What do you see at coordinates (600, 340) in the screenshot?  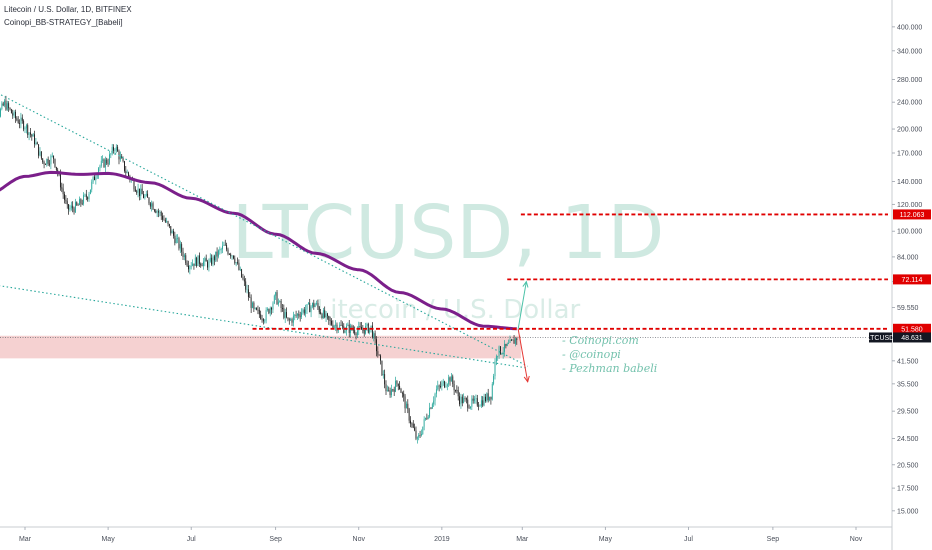 I see `credit-line: - Coinopi.com` at bounding box center [600, 340].